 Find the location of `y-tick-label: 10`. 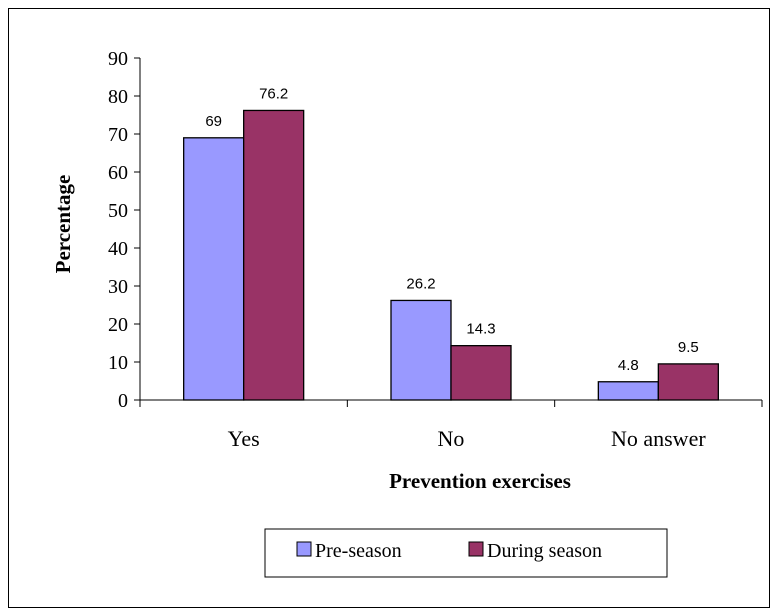

y-tick-label: 10 is located at coordinates (118, 363).